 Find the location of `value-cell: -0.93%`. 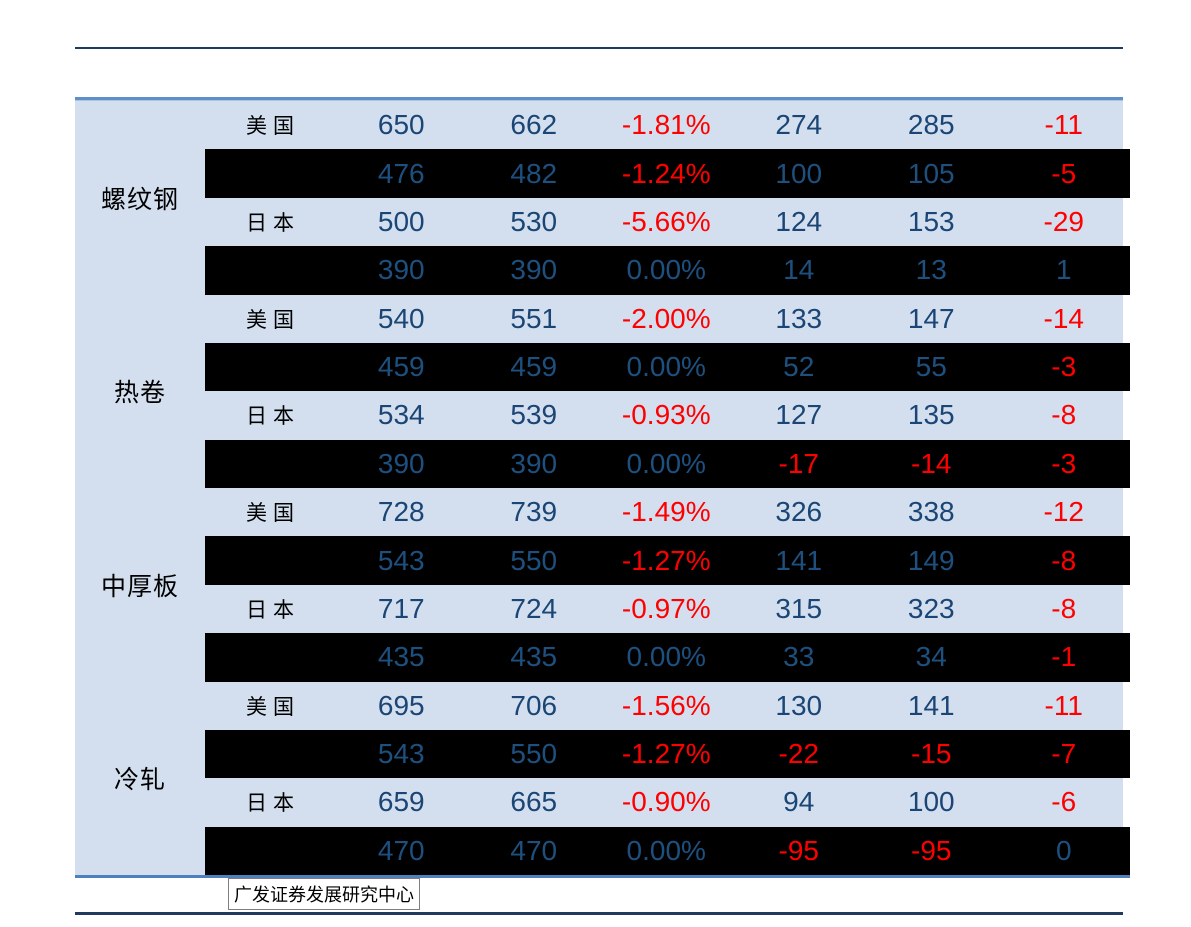

value-cell: -0.93% is located at coordinates (666, 415).